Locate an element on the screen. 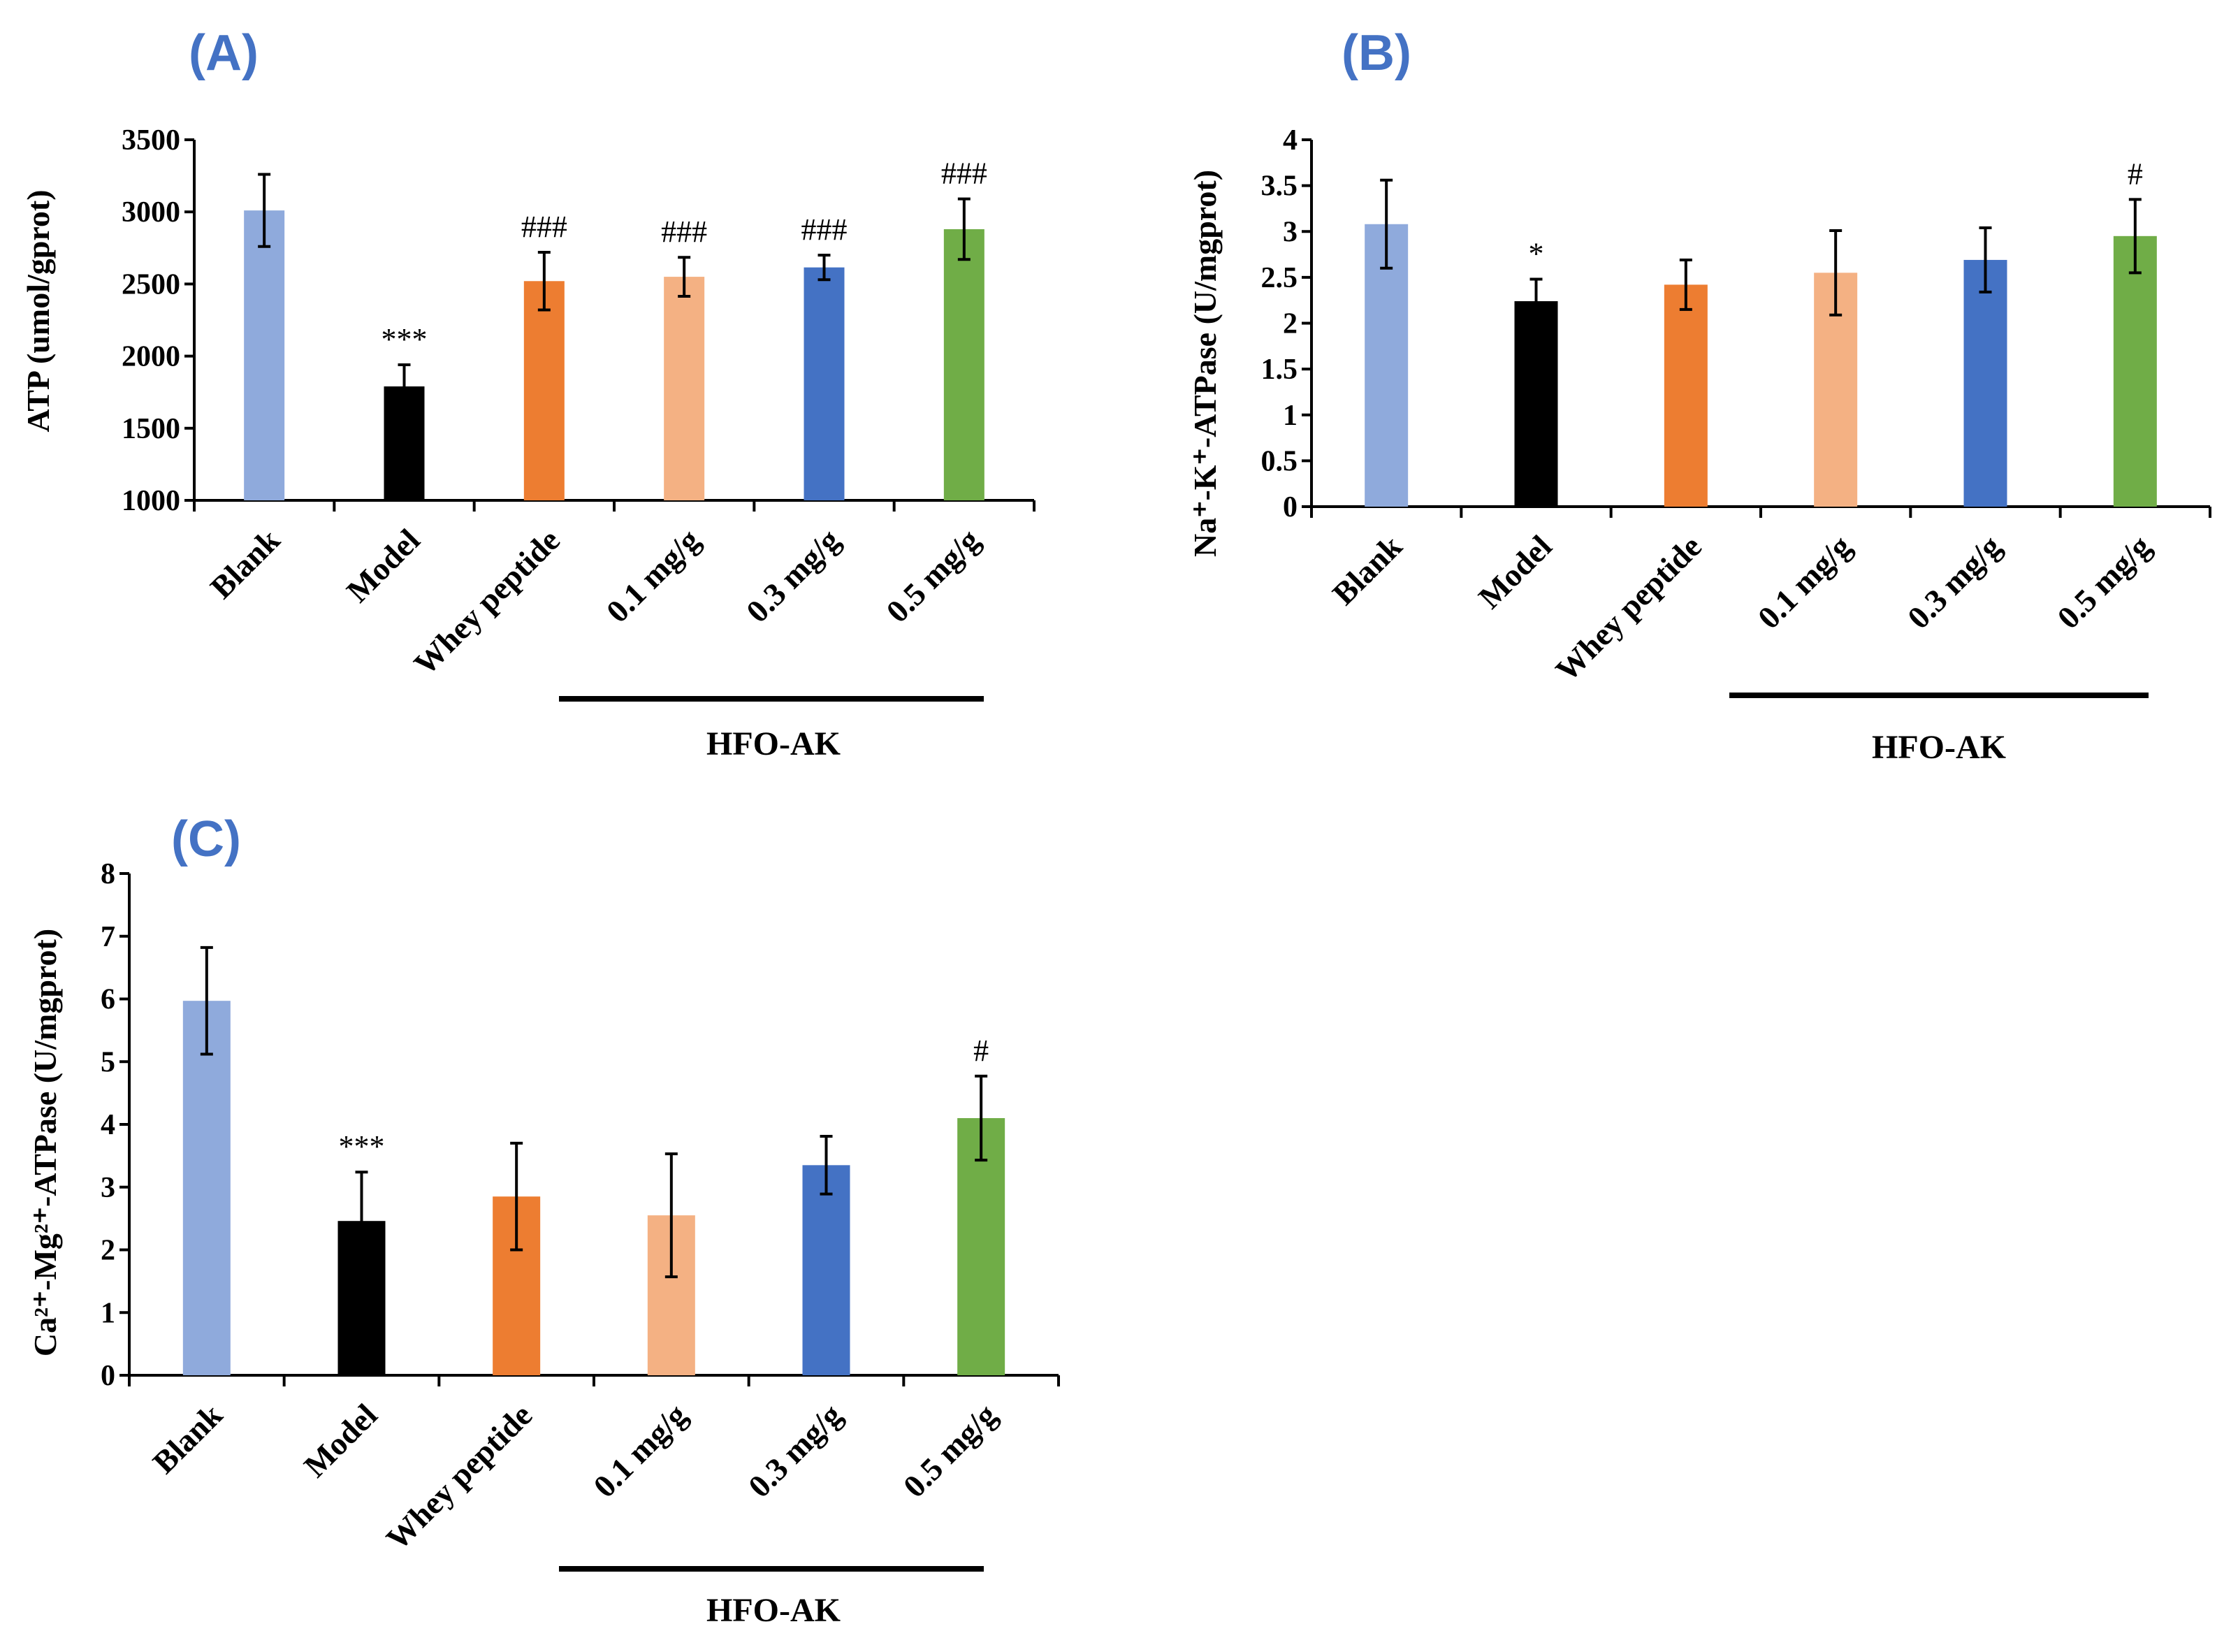 This screenshot has width=2231, height=1652. y-tick-label-c: 6 is located at coordinates (108, 1000).